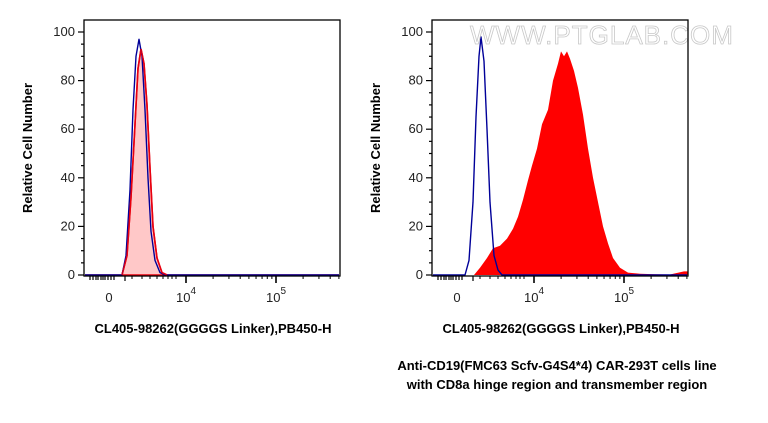 Image resolution: width=768 pixels, height=423 pixels. Describe the element at coordinates (144, 162) in the screenshot. I see `sample-histogram-outline` at that location.